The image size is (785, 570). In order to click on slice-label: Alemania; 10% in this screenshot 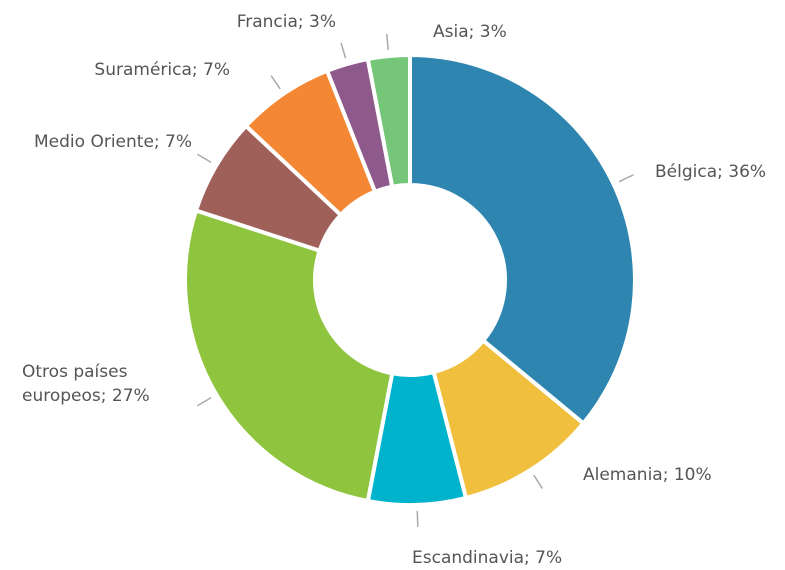, I will do `click(647, 475)`.